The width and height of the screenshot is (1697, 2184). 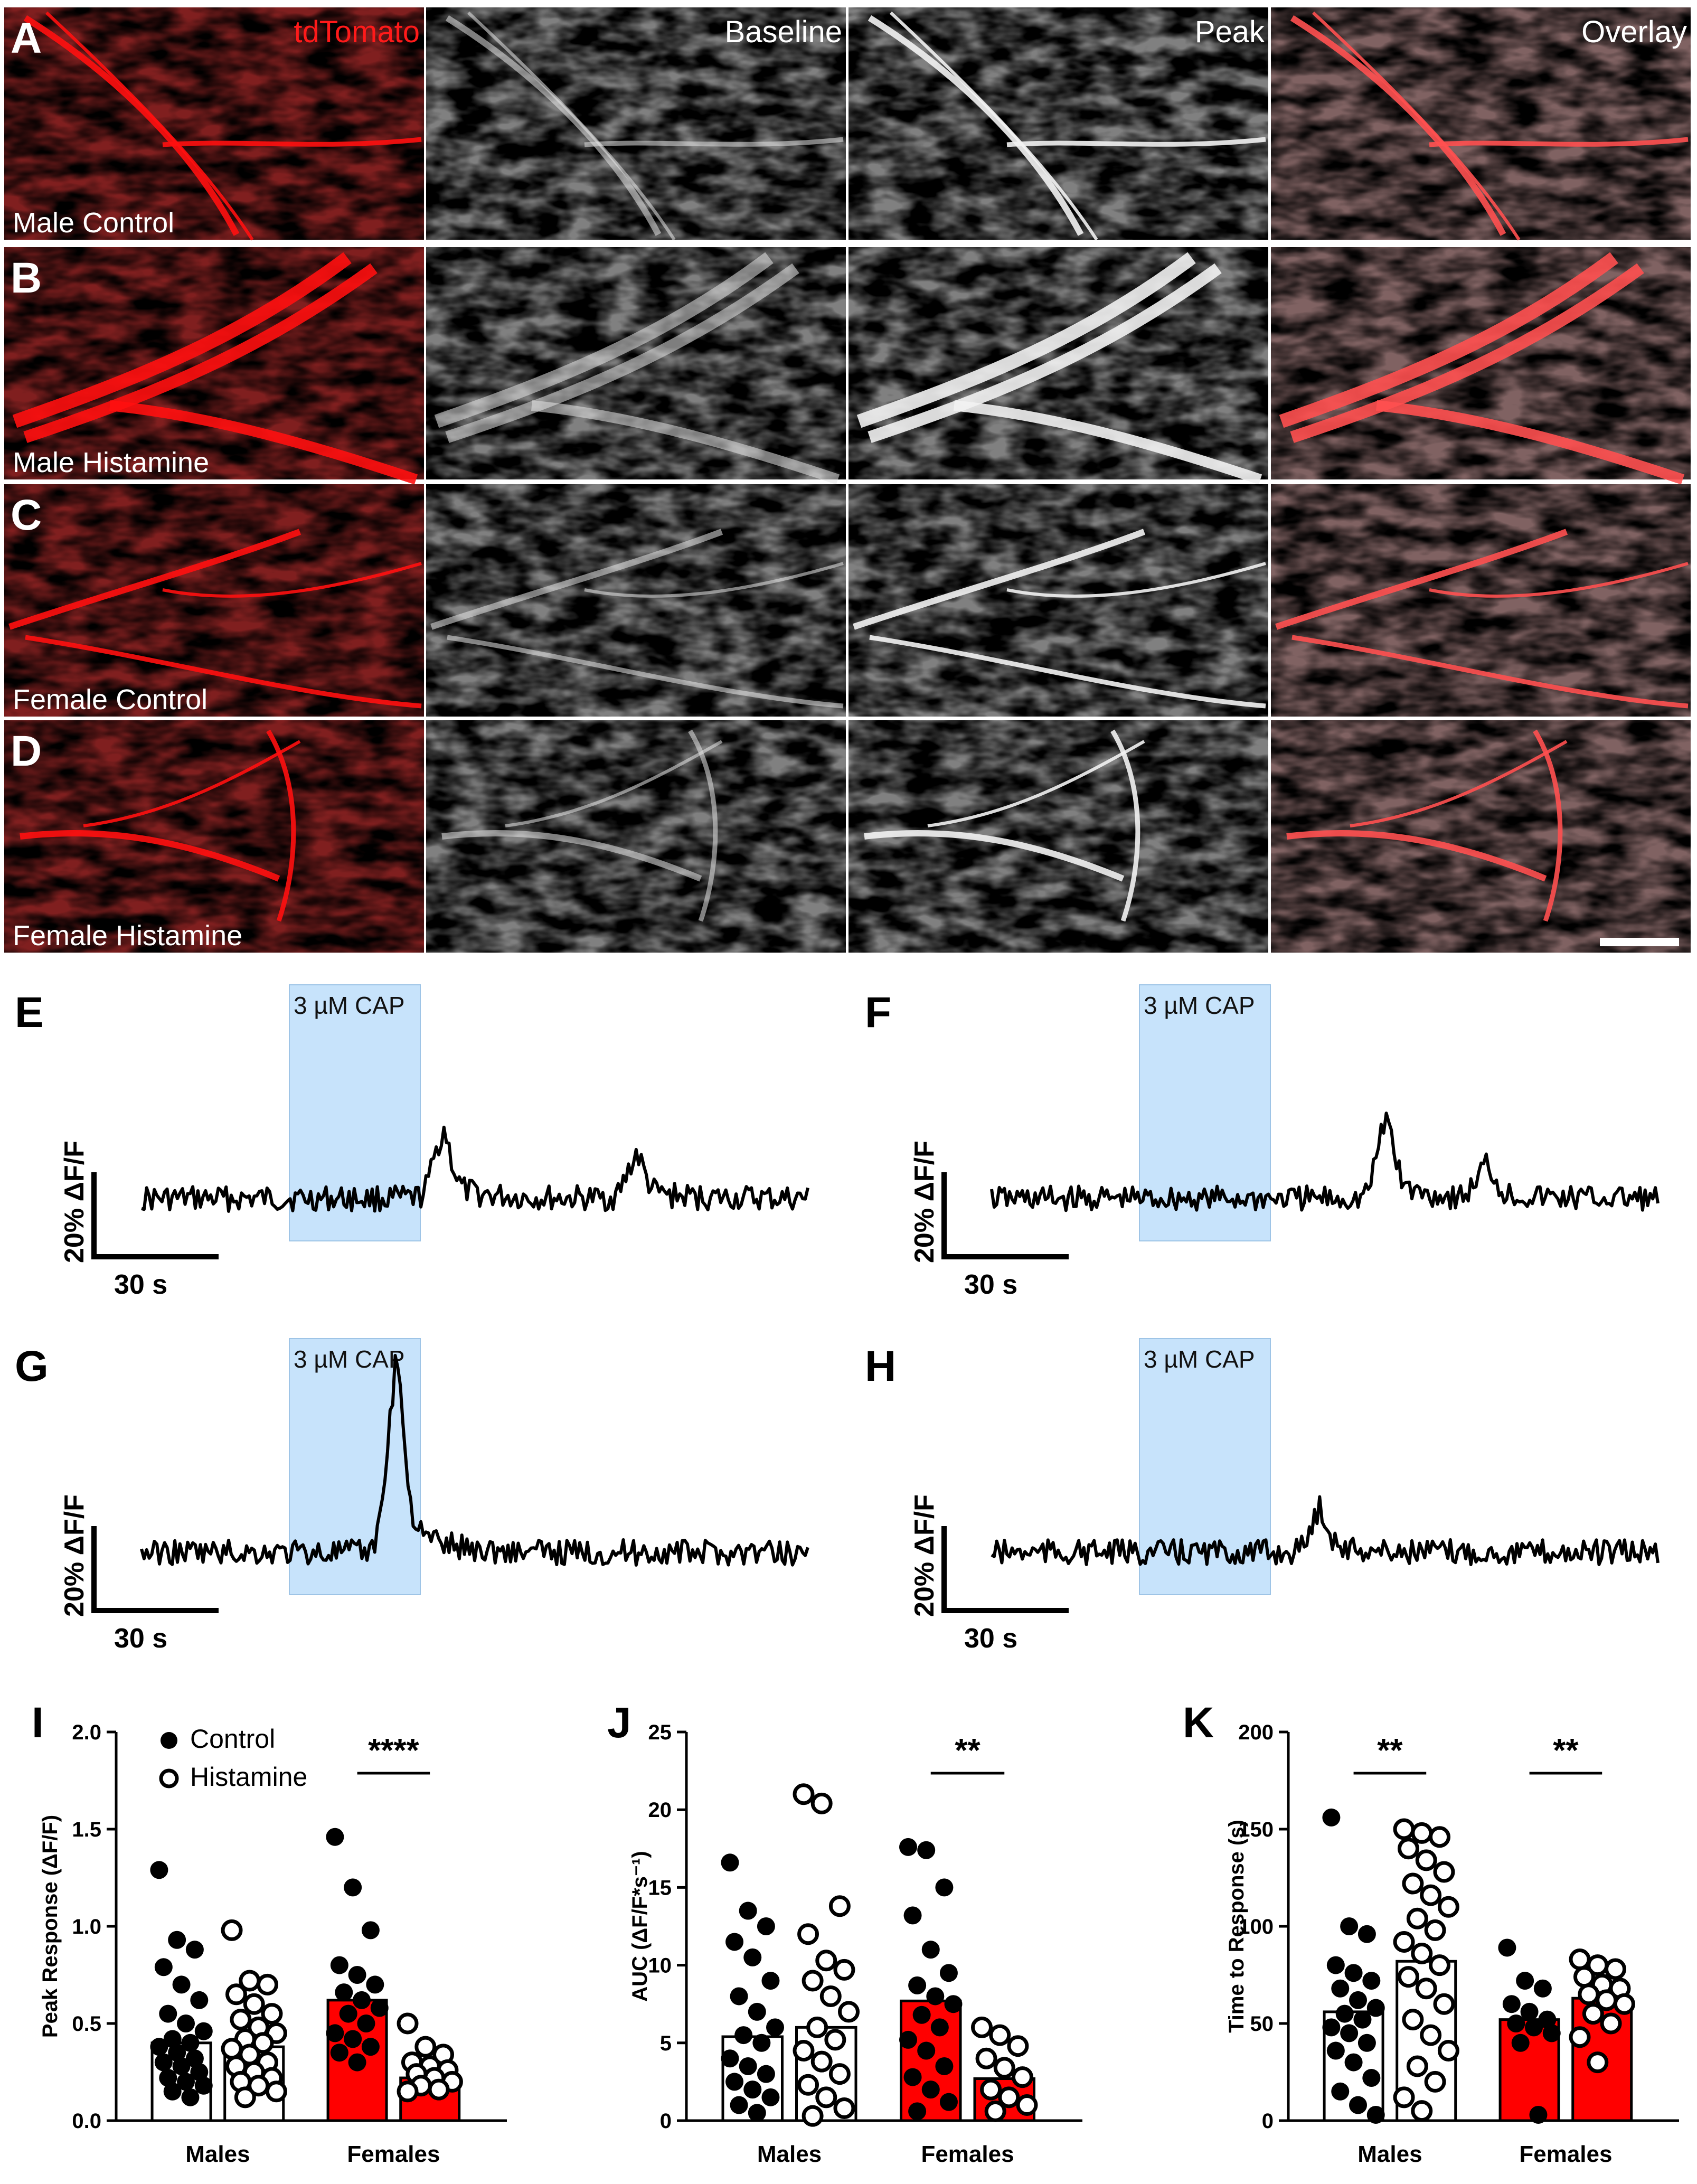 What do you see at coordinates (26, 515) in the screenshot?
I see `panel-label-c: C` at bounding box center [26, 515].